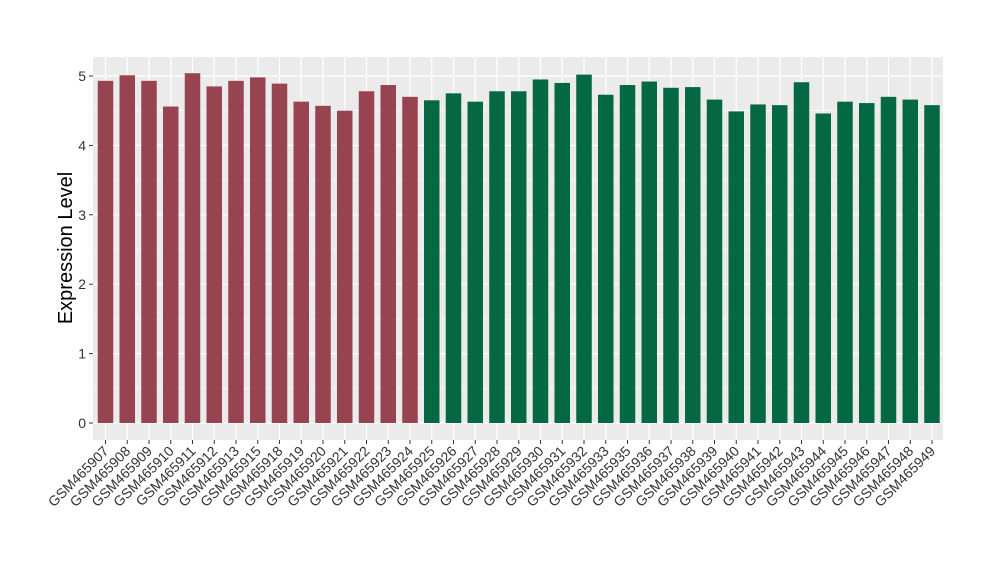  Describe the element at coordinates (910, 261) in the screenshot. I see `bar-GSM465948` at that location.